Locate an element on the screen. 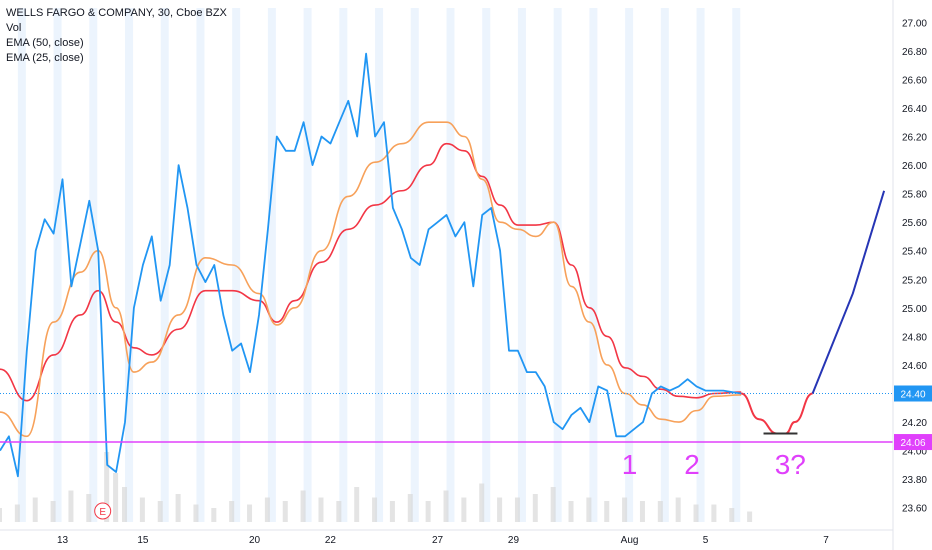 This screenshot has height=550, width=932. legend-vol: Vol is located at coordinates (14, 28).